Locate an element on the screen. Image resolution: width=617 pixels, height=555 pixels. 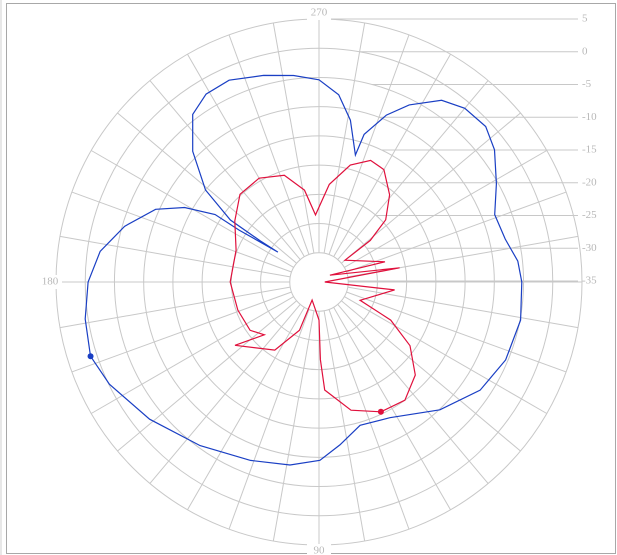
r-tick-label: -25 is located at coordinates (589, 215).